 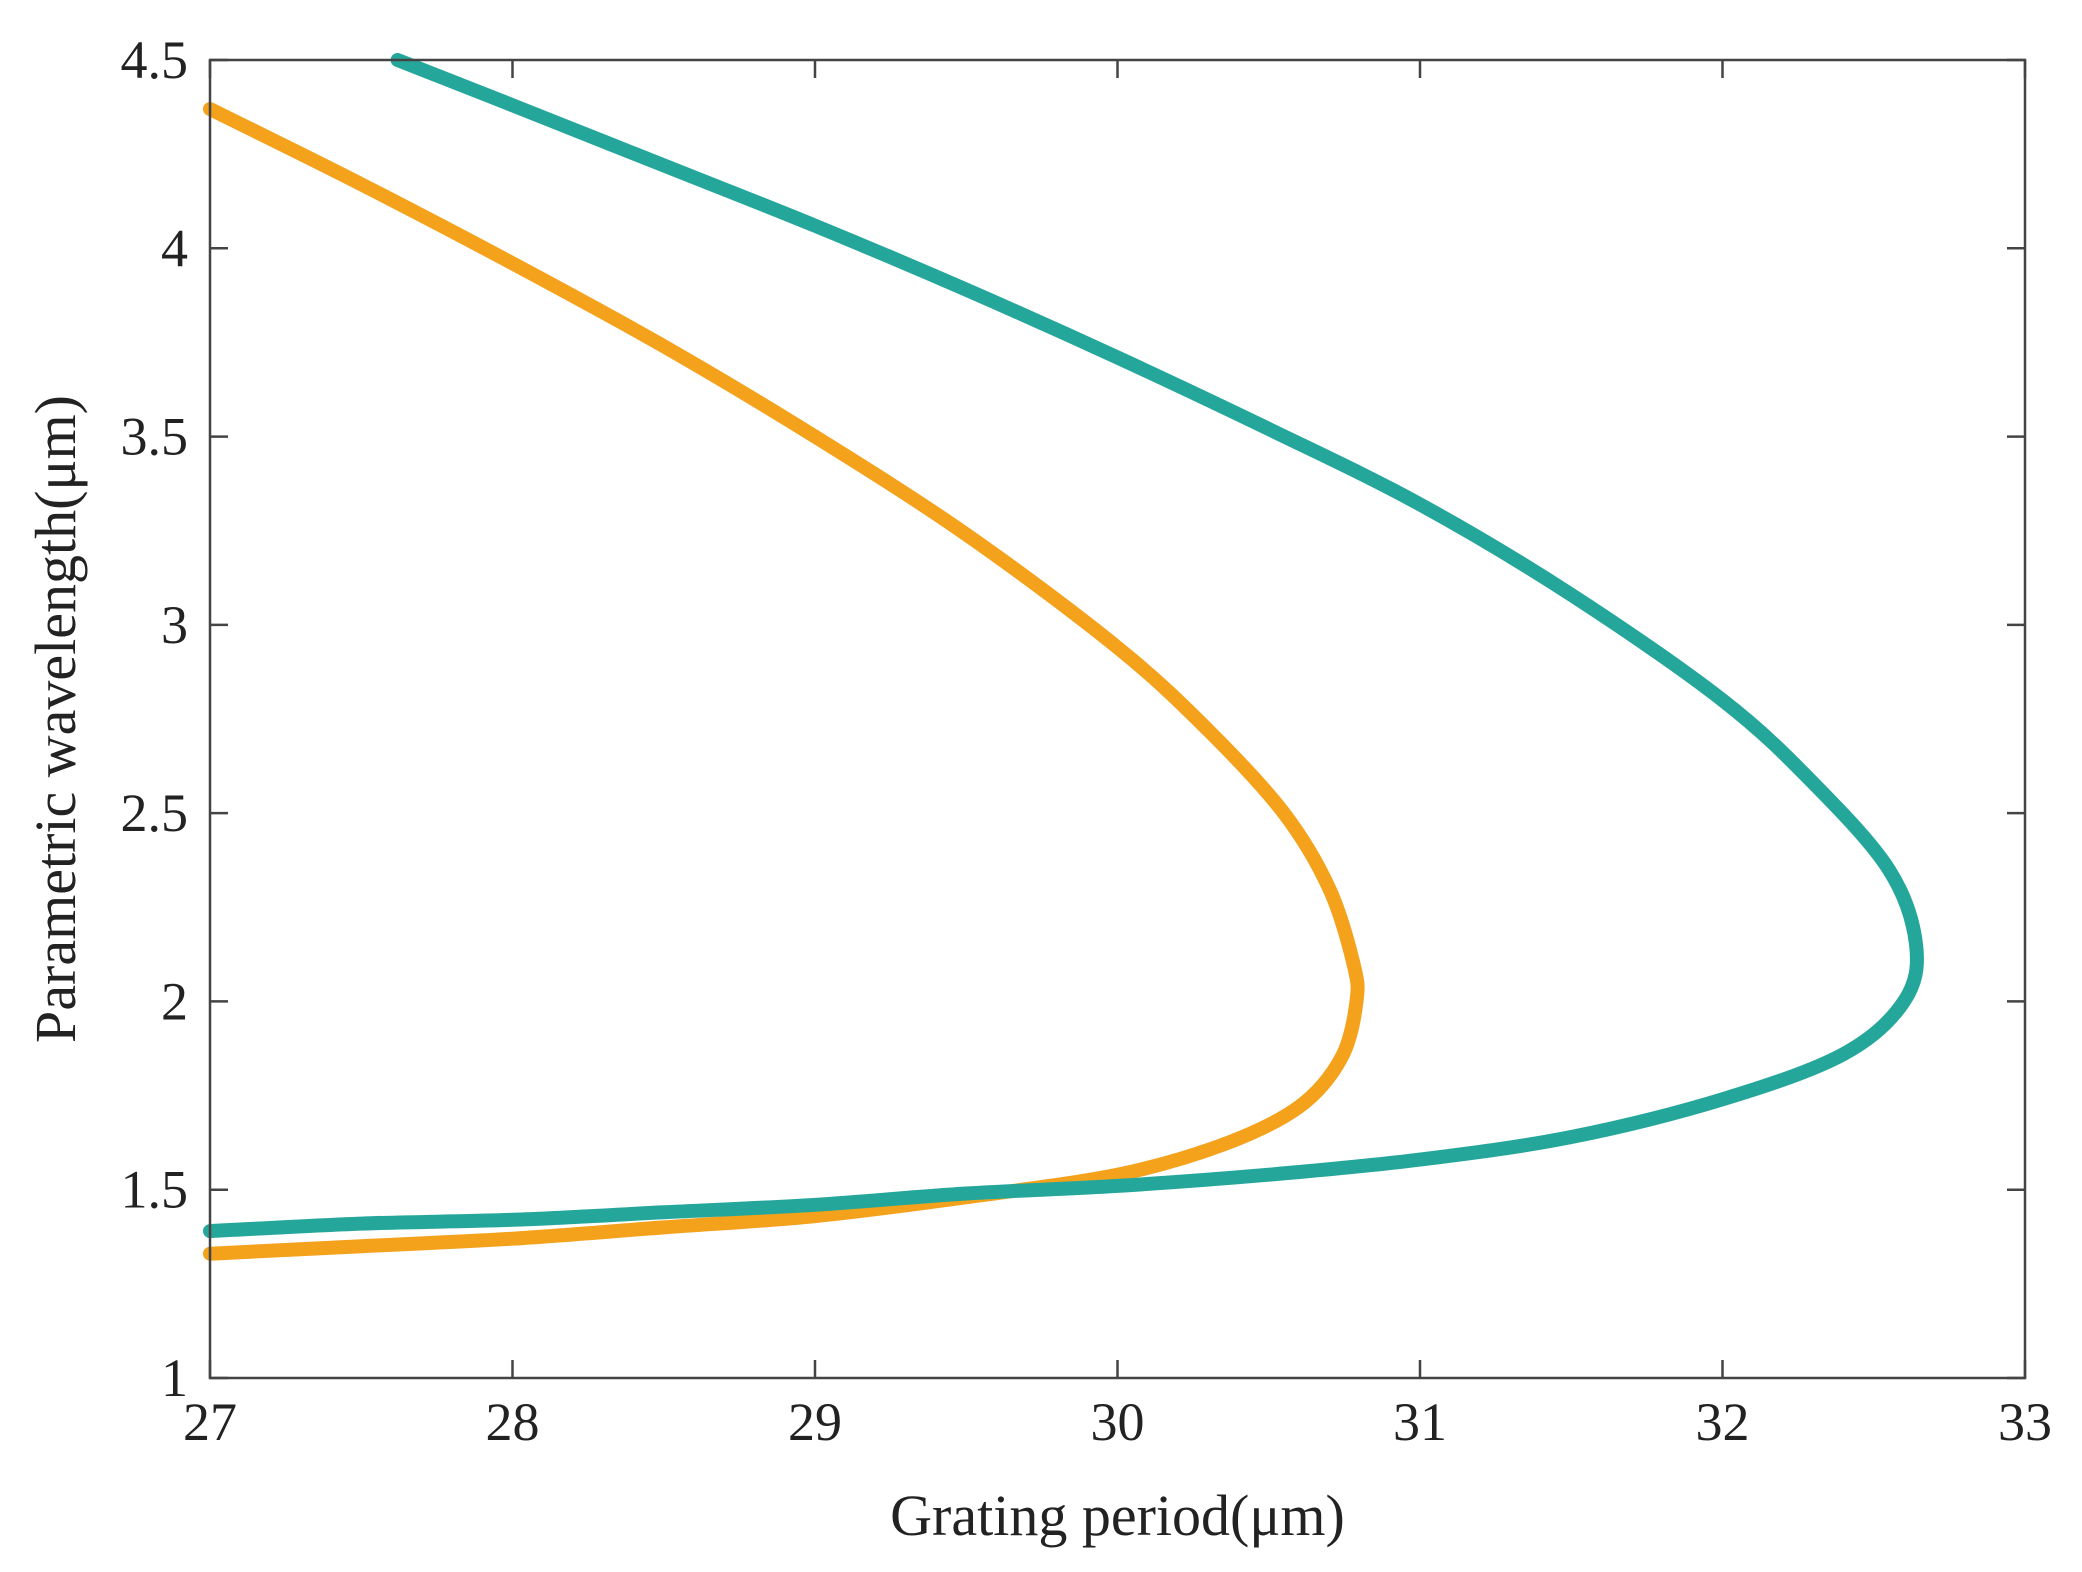 What do you see at coordinates (1118, 1422) in the screenshot?
I see `x-tick-label: 30` at bounding box center [1118, 1422].